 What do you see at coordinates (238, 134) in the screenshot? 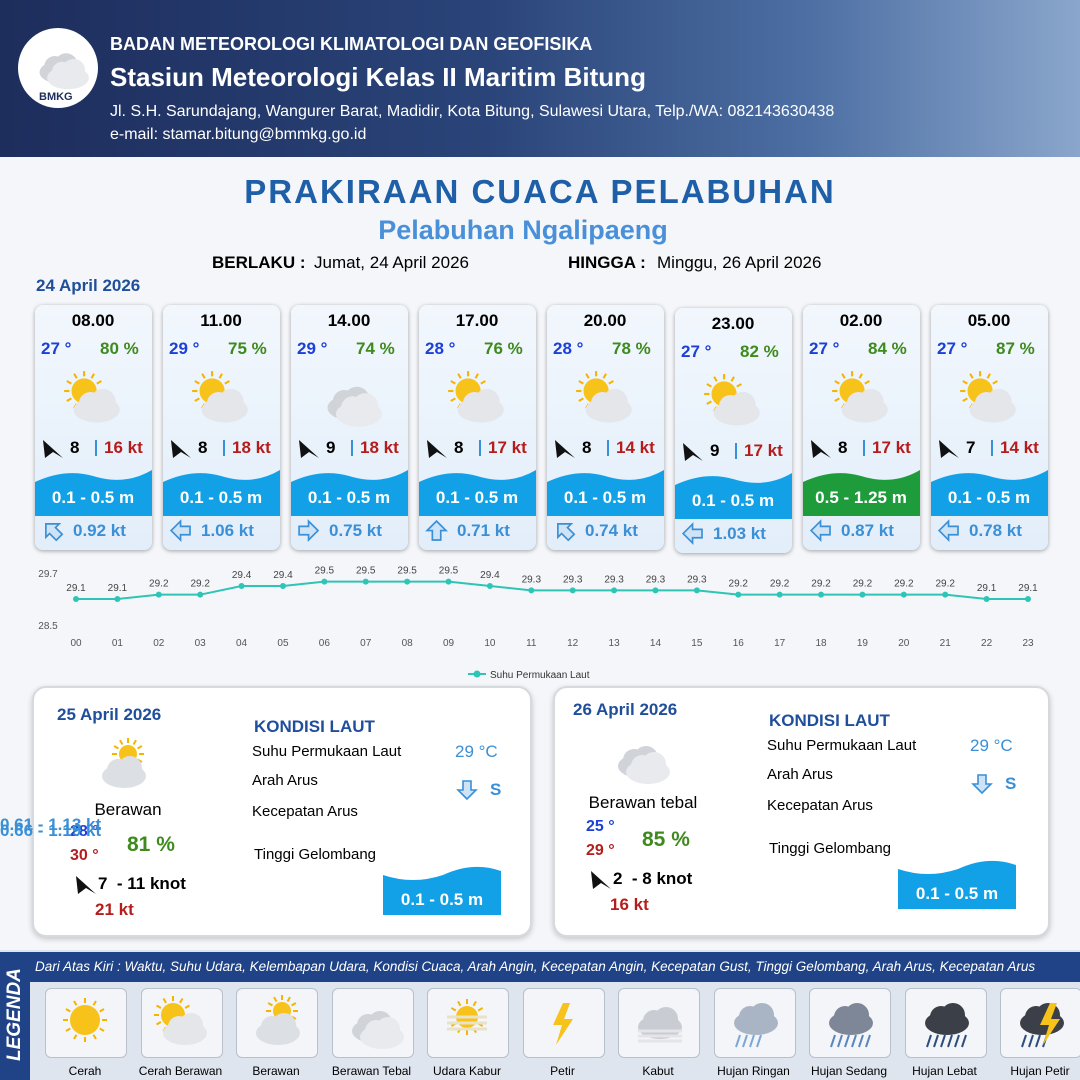
I see `email: e-mail: stamar.bitung@bmmkg.go.id` at bounding box center [238, 134].